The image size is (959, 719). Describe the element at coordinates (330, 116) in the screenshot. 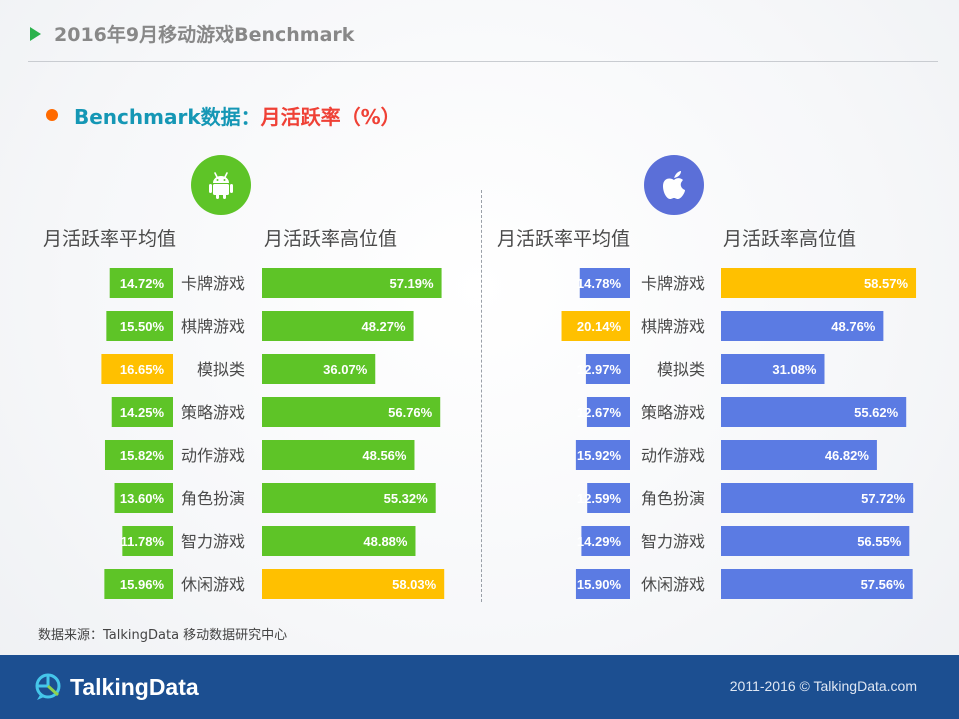

I see `subtitle-metric: 月活跃率（%）` at that location.